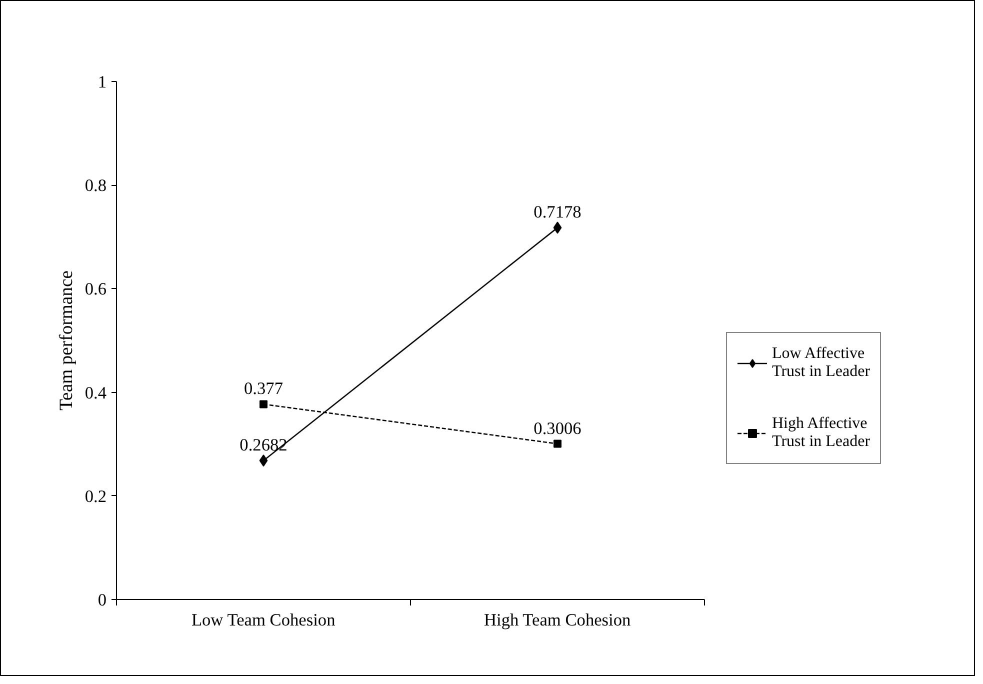  What do you see at coordinates (102, 600) in the screenshot?
I see `y-tick-label: 0` at bounding box center [102, 600].